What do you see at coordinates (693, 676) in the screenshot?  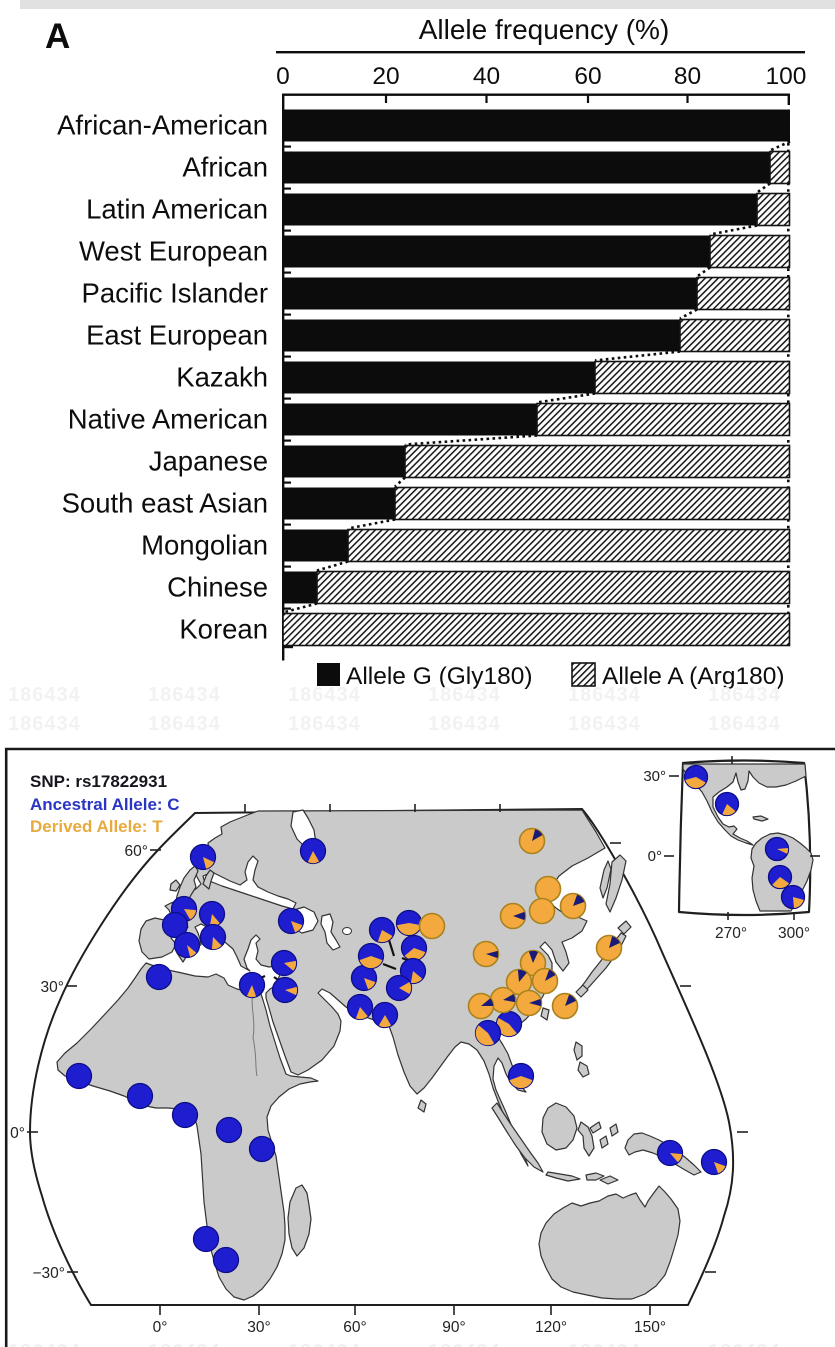 I see `svg-text: Allele A (Arg180)` at bounding box center [693, 676].